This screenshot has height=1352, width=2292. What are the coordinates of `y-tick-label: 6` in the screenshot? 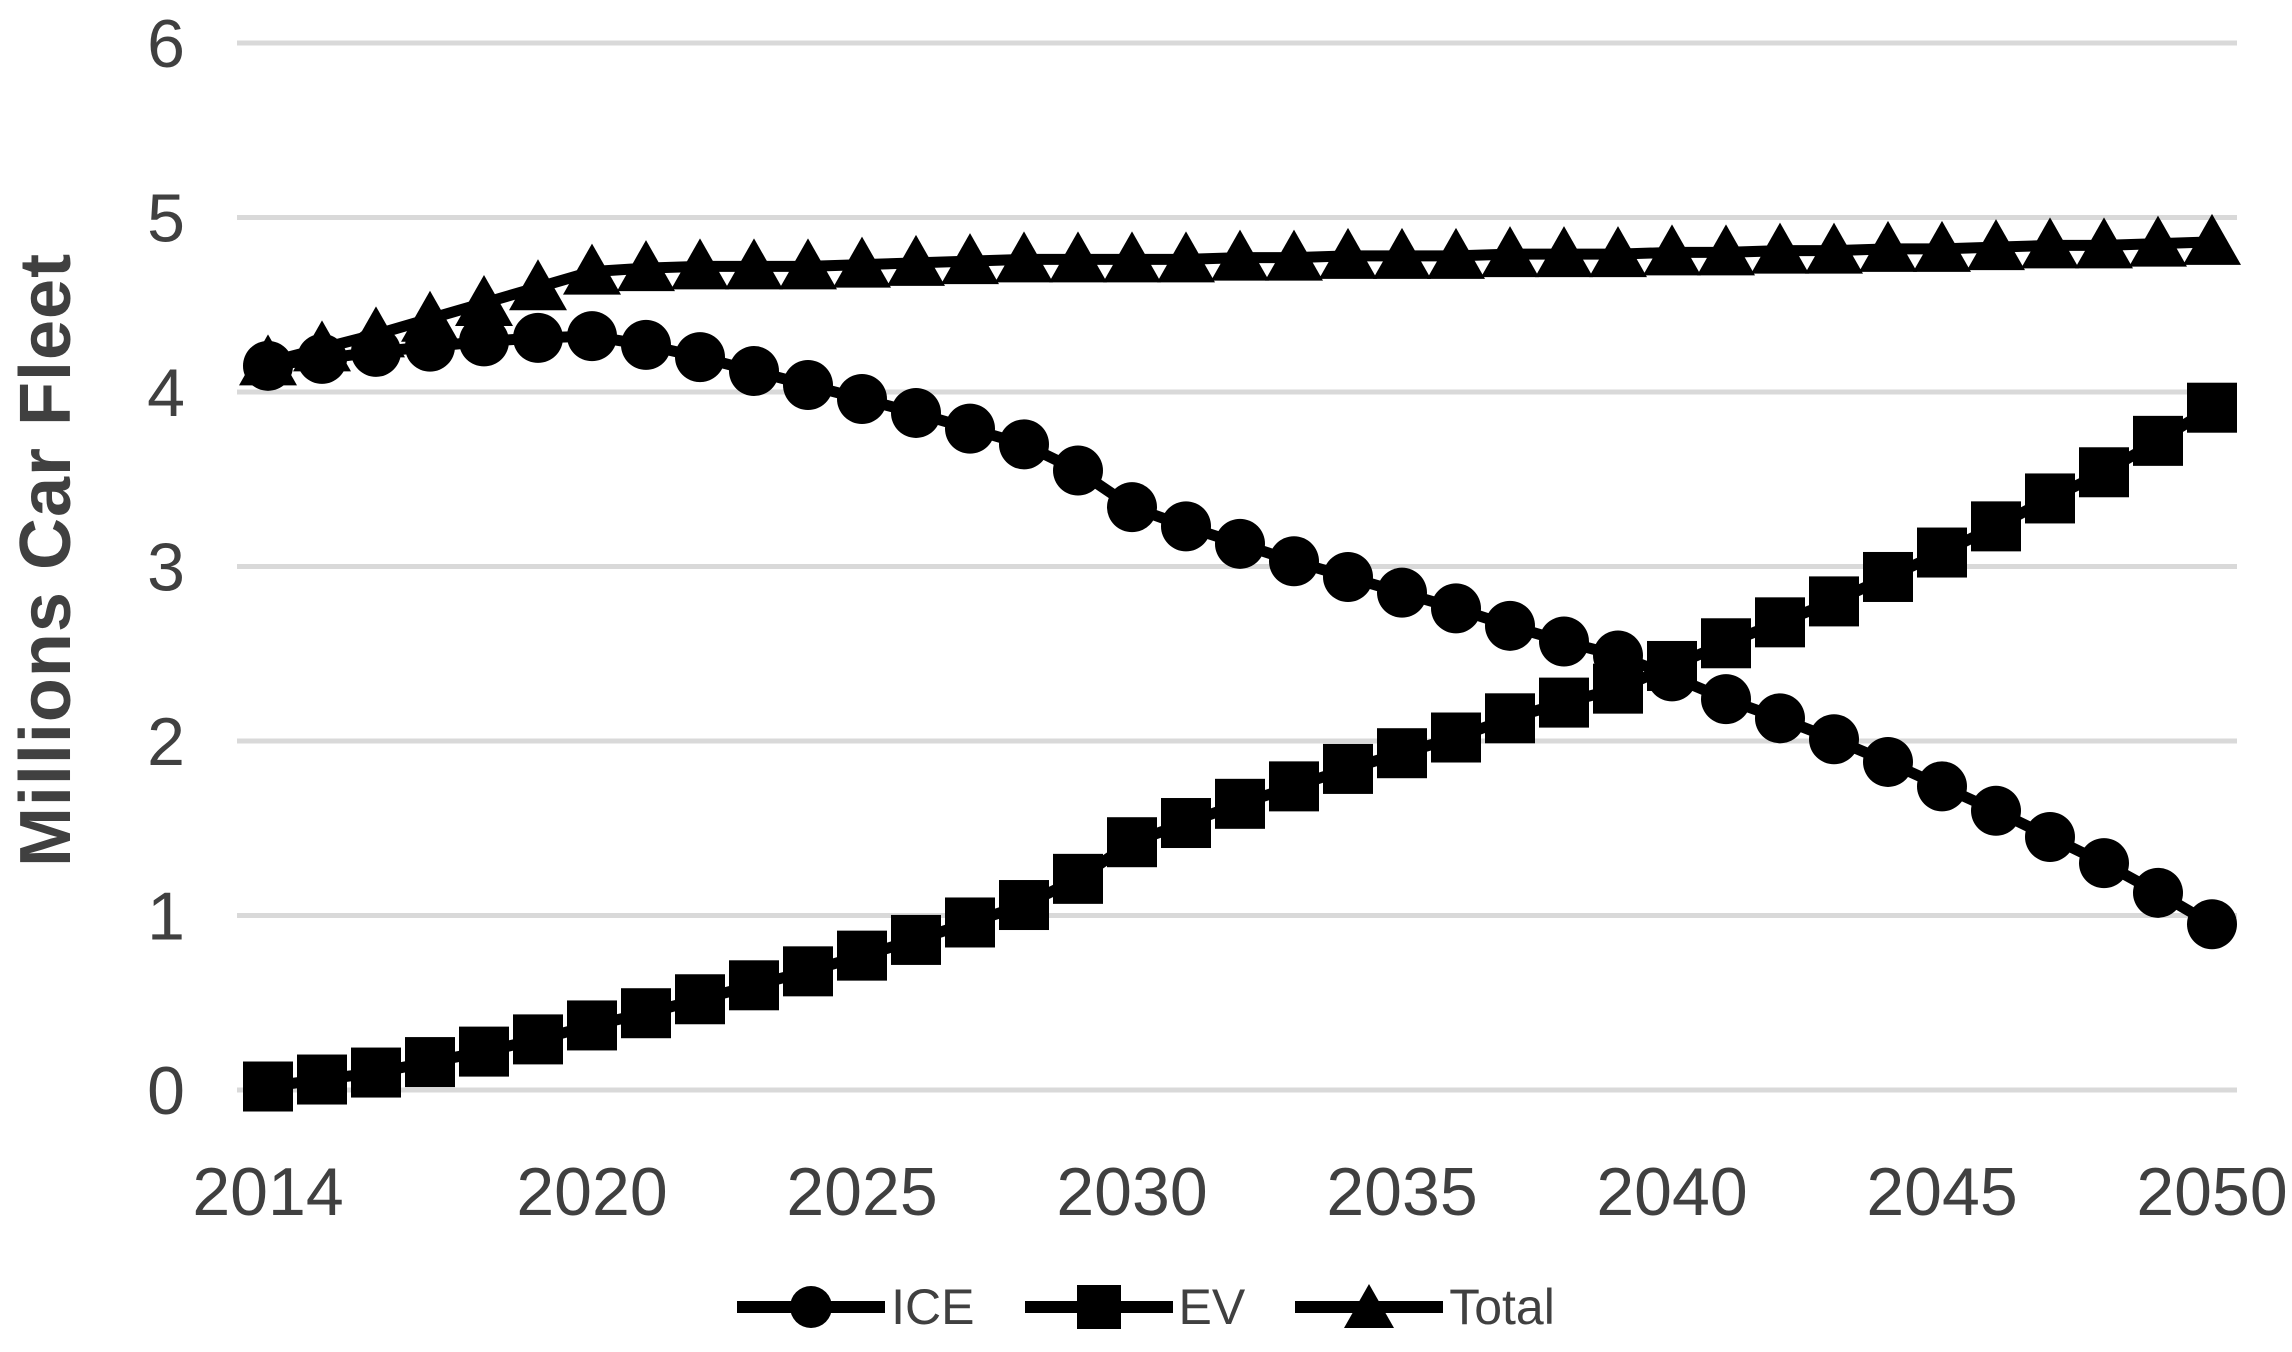 It's located at (166, 44).